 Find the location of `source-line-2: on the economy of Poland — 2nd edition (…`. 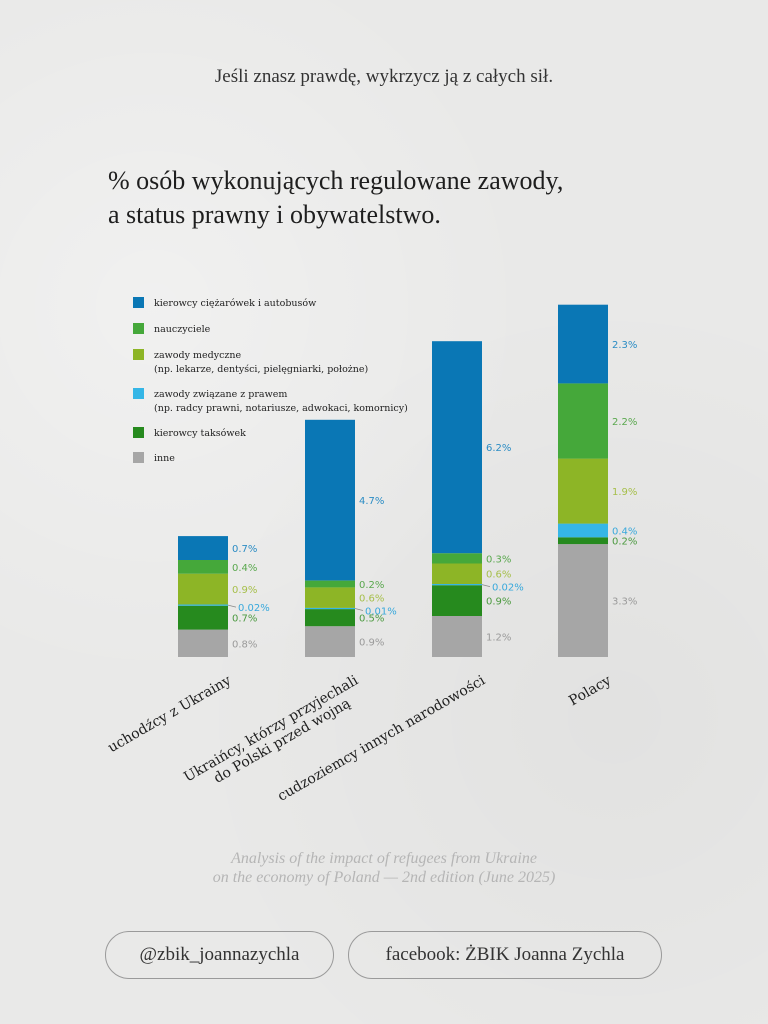

source-line-2: on the economy of Poland — 2nd edition (… is located at coordinates (384, 877).